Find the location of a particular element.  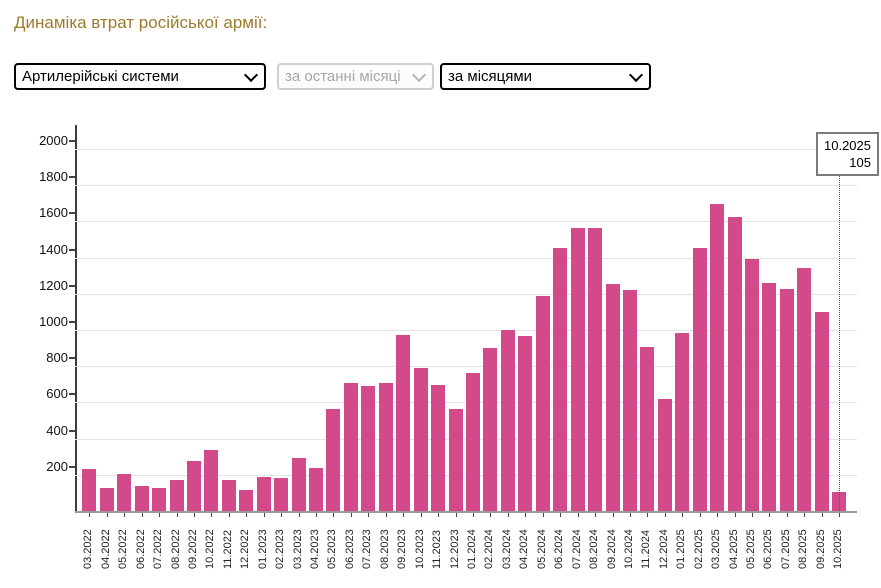

x-axis-label: 10.2024 is located at coordinates (628, 549).